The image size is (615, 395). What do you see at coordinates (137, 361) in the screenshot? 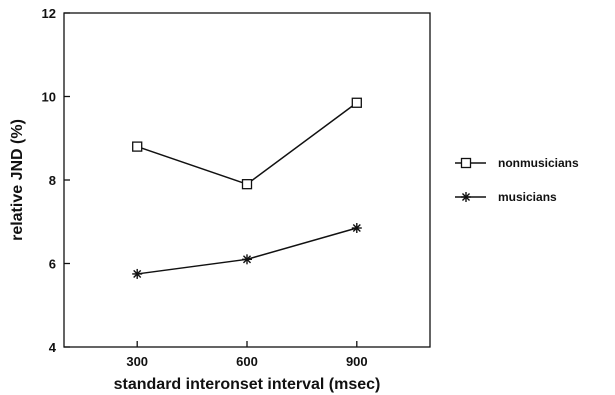
I see `x-tick-label: 300` at bounding box center [137, 361].